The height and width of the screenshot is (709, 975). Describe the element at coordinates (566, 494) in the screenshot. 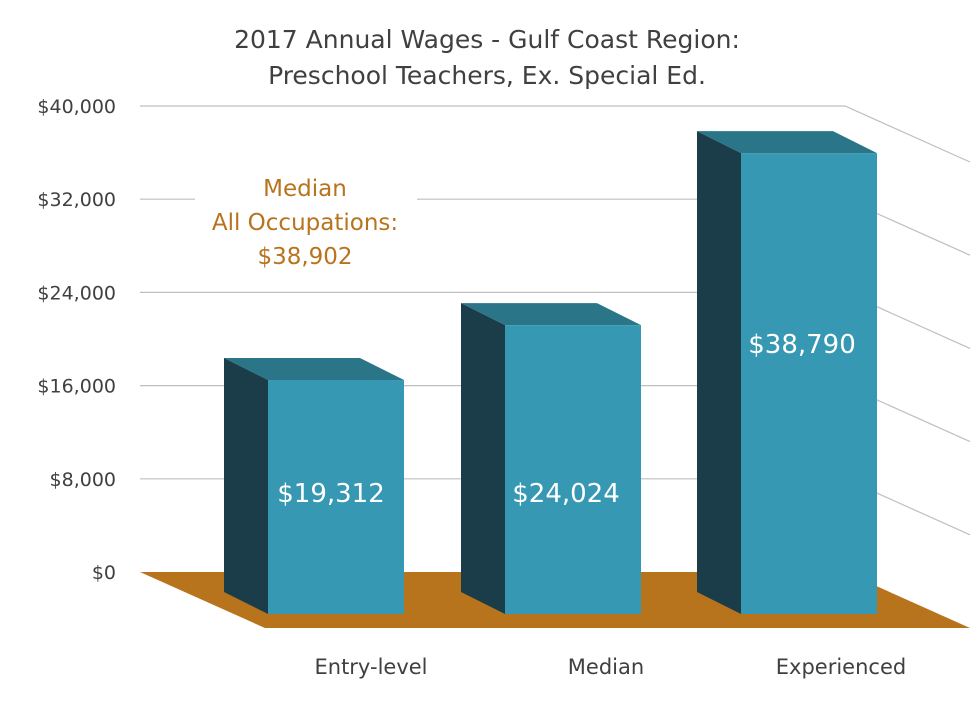

I see `data-label: $24,024` at that location.